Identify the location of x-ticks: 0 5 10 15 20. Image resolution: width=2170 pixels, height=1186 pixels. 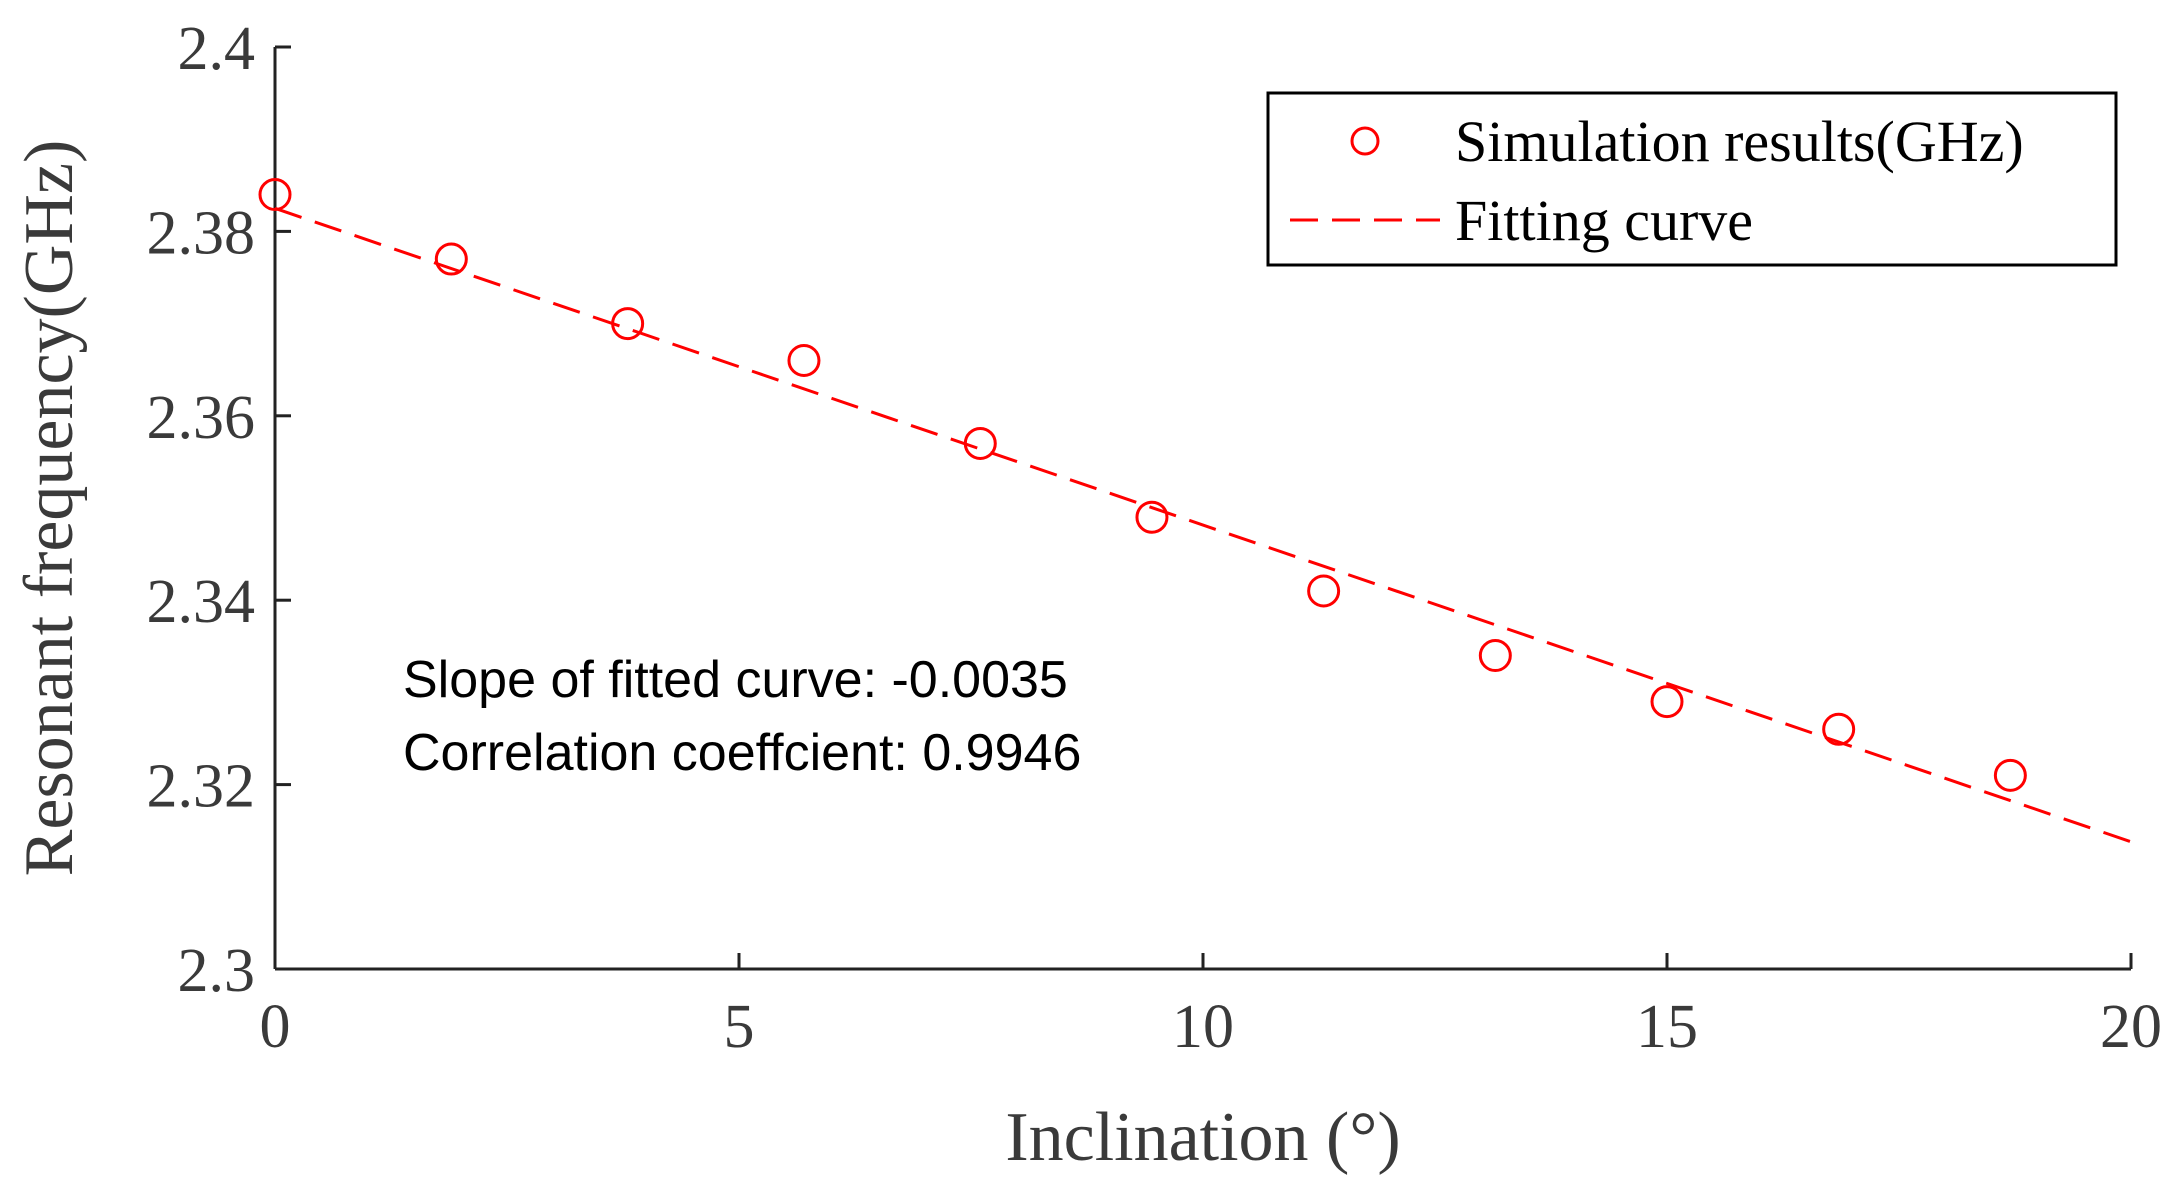
(1211, 1007).